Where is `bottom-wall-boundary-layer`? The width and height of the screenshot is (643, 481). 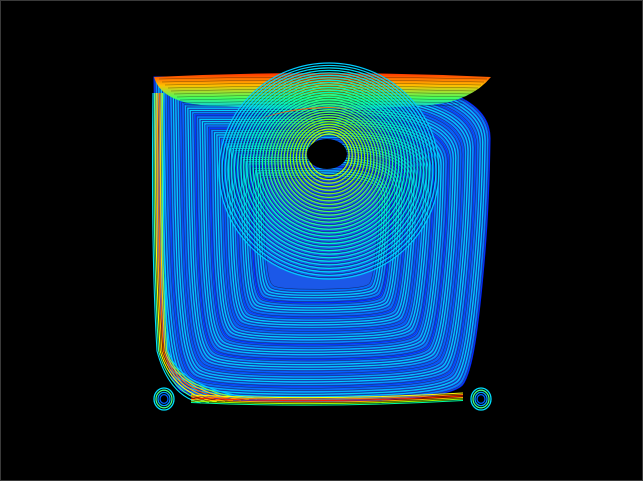 bottom-wall-boundary-layer is located at coordinates (327, 399).